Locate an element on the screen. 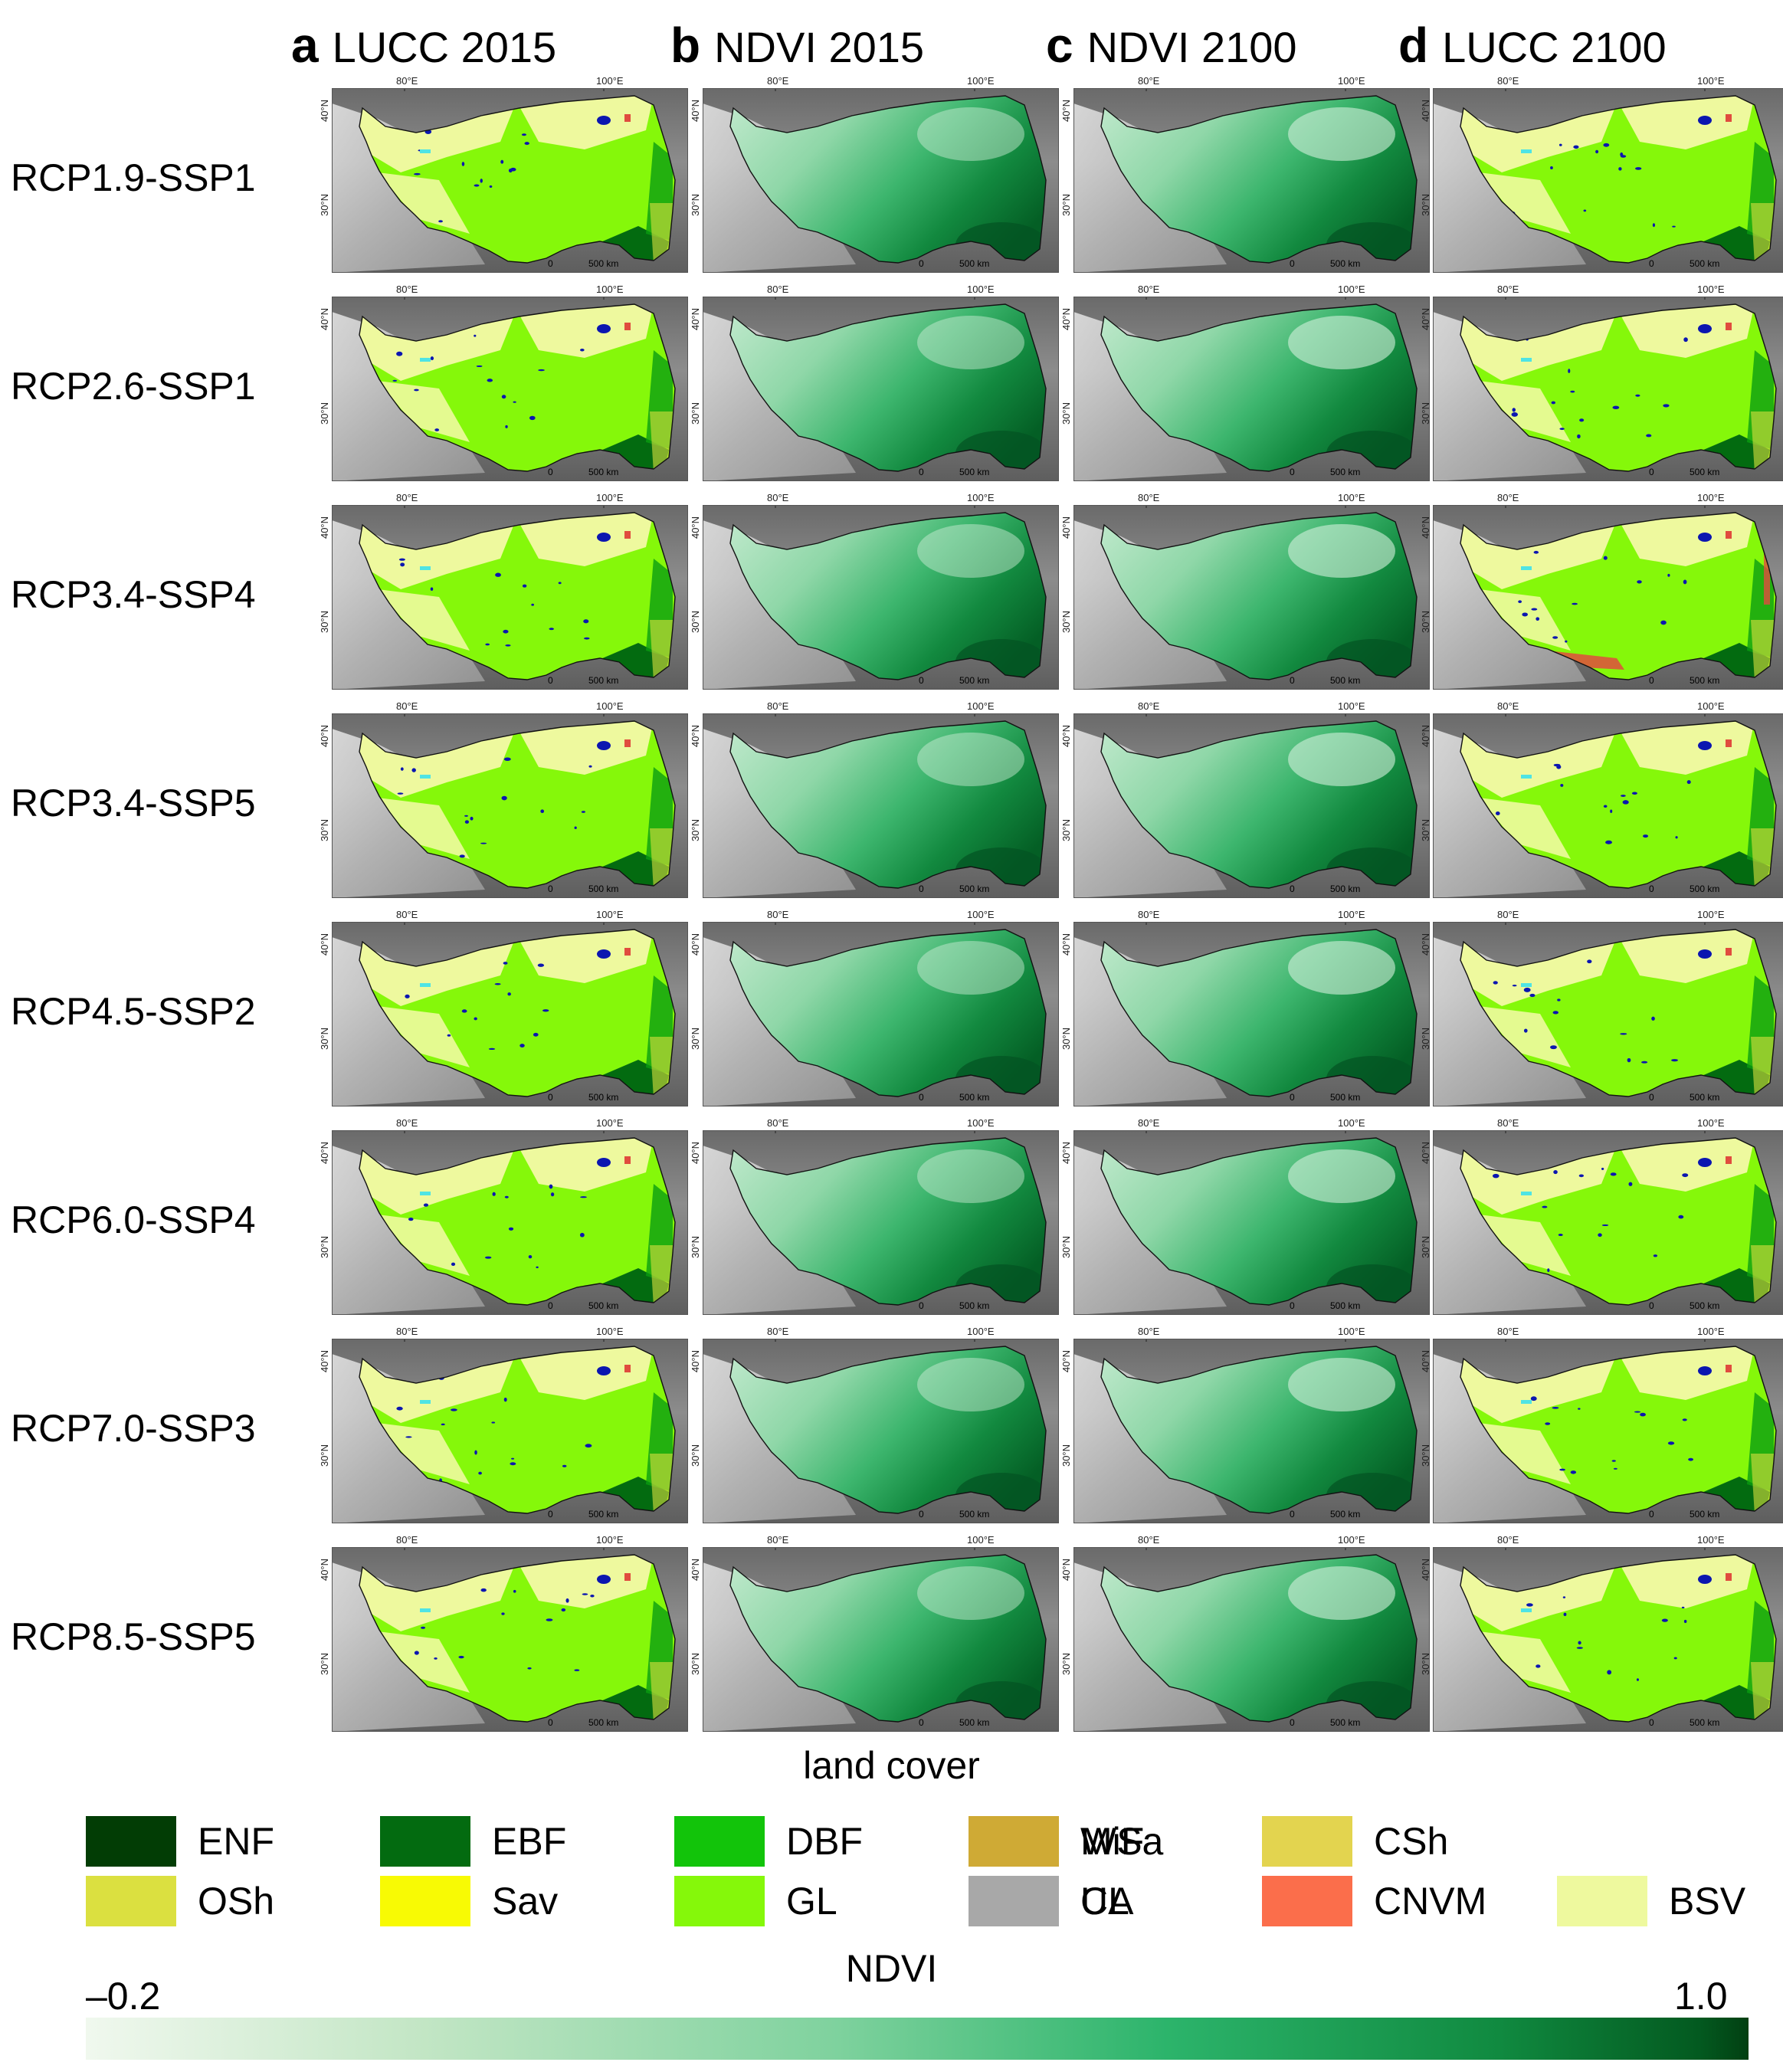  column-letter: b is located at coordinates (685, 45).